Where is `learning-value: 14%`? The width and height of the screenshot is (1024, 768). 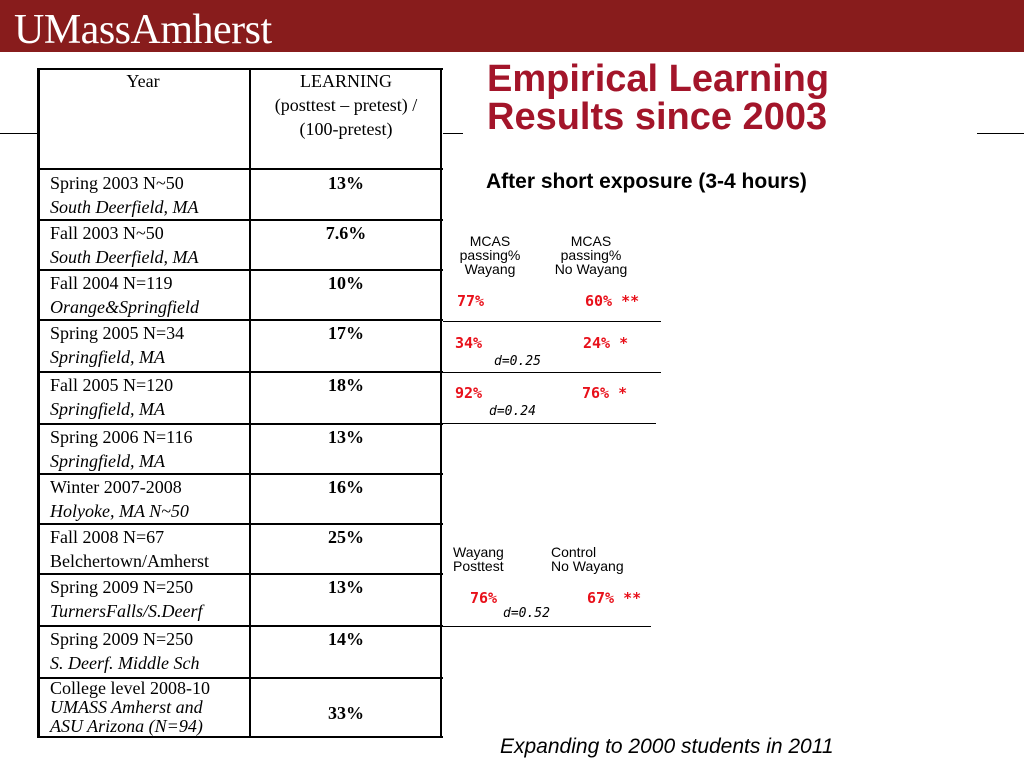
learning-value: 14% is located at coordinates (346, 639).